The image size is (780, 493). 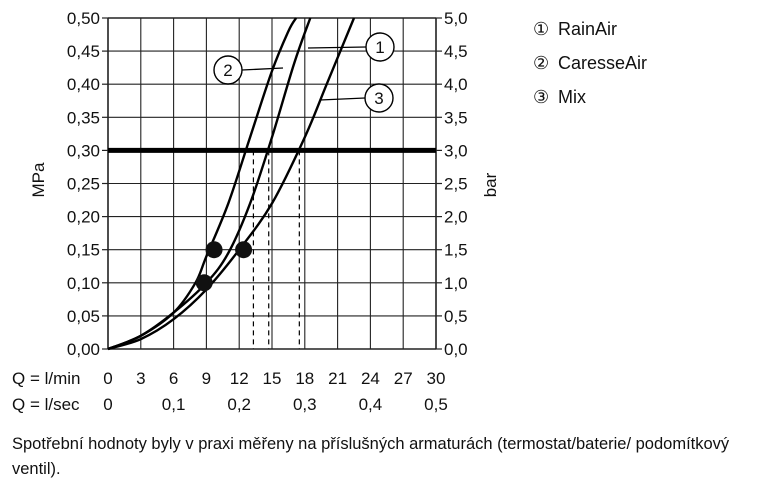 I want to click on x-tick-label: 6, so click(x=173, y=378).